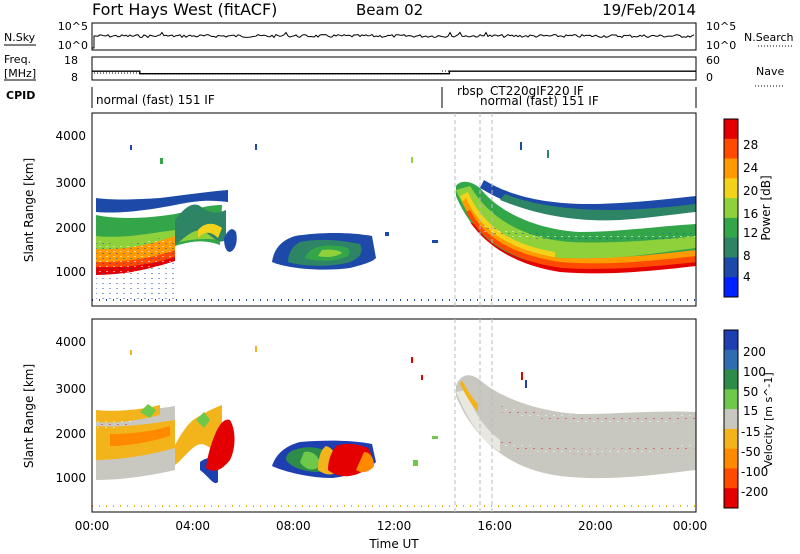 This screenshot has height=554, width=800. I want to click on cpid-name-2: rbsp, so click(470, 91).